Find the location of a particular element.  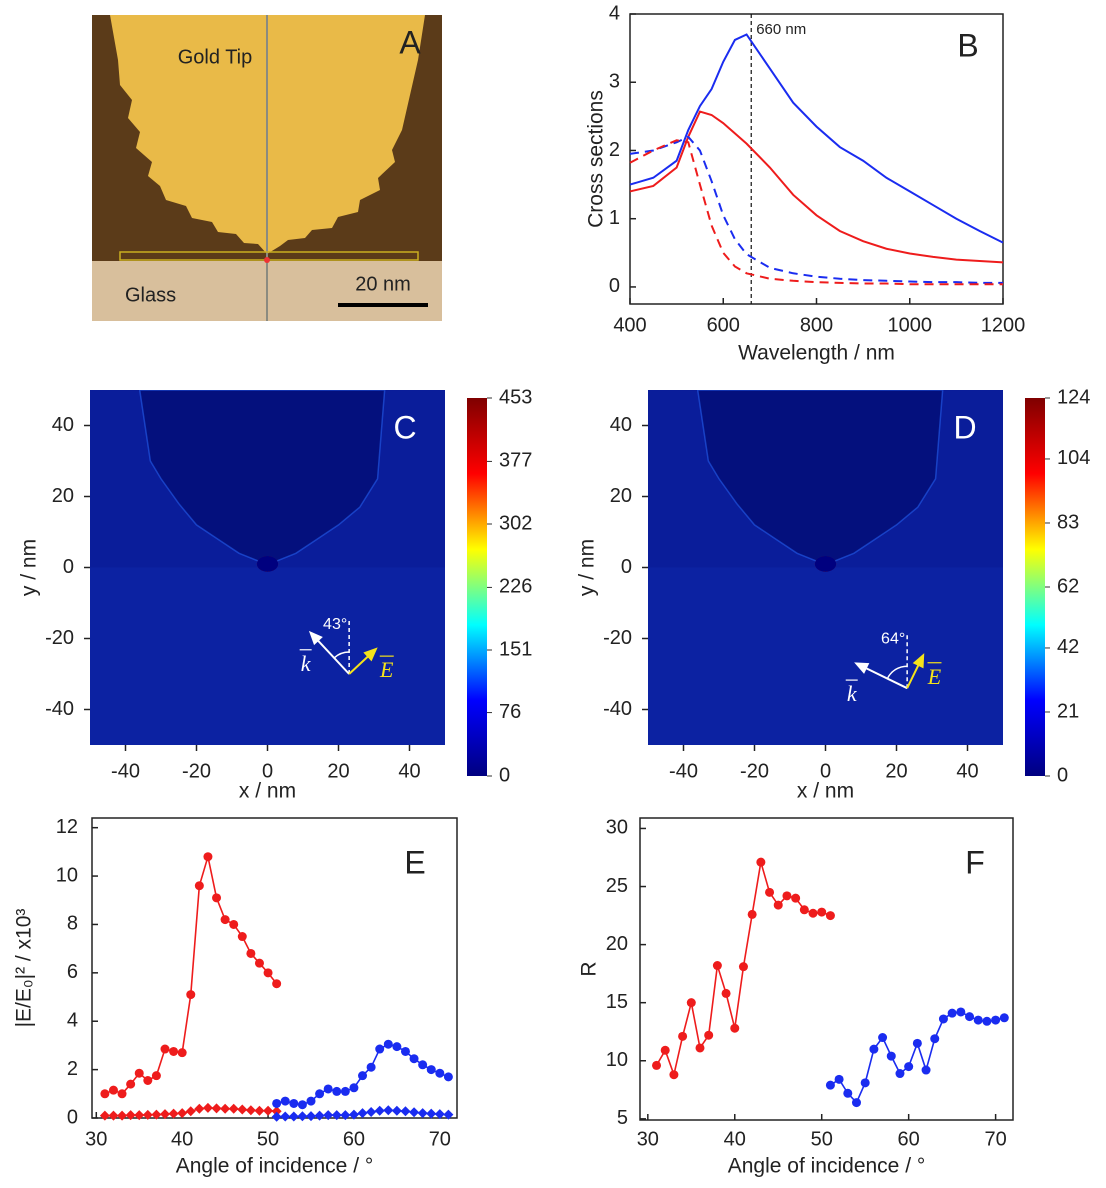

x-tick-label: 800 is located at coordinates (816, 325).